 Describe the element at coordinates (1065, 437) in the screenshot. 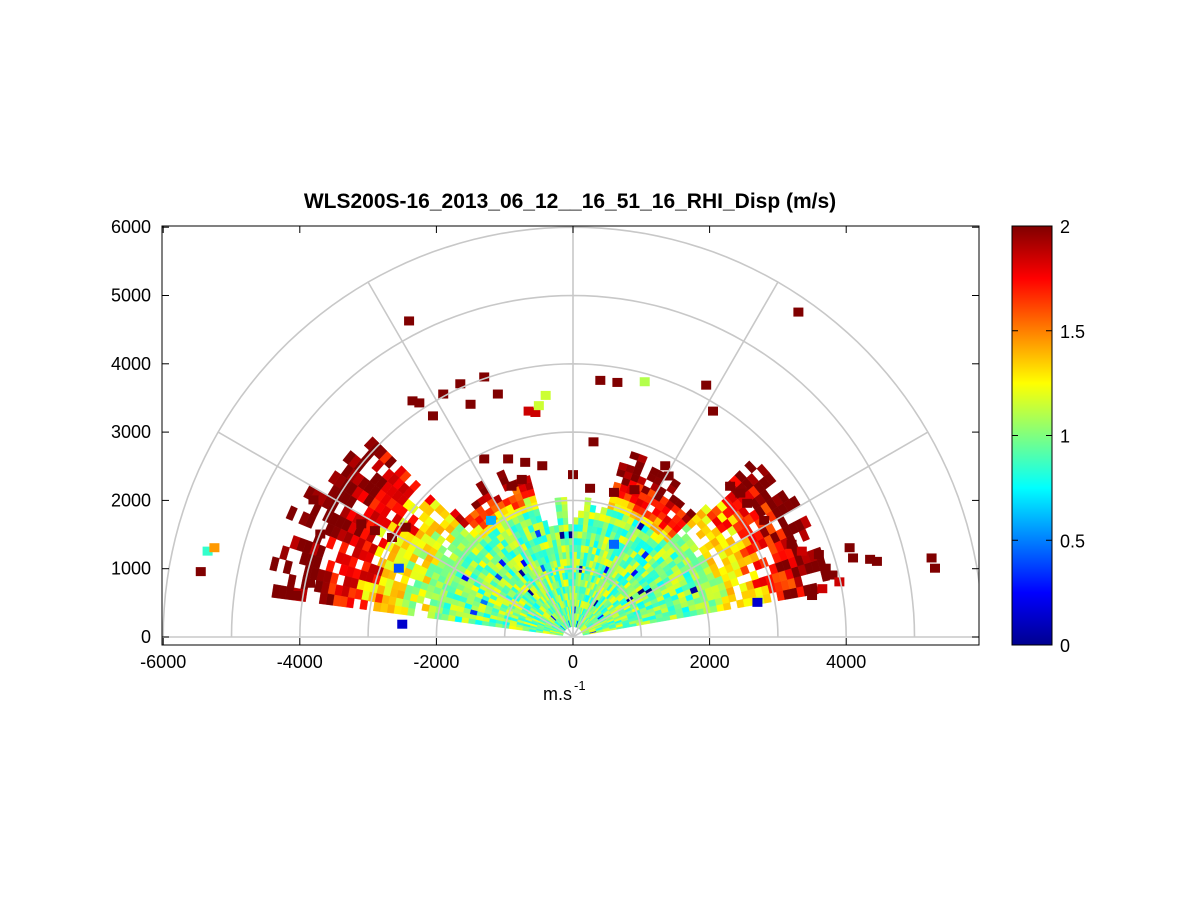

I see `colorbar-tick-label: 1` at that location.